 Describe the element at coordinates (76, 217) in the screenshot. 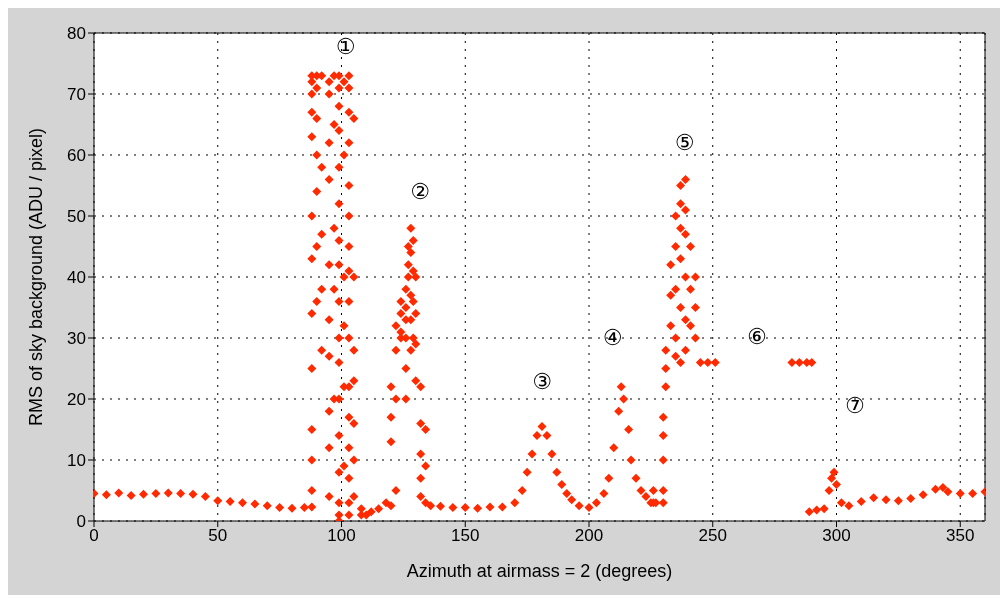

I see `y-tick-label: 50` at that location.